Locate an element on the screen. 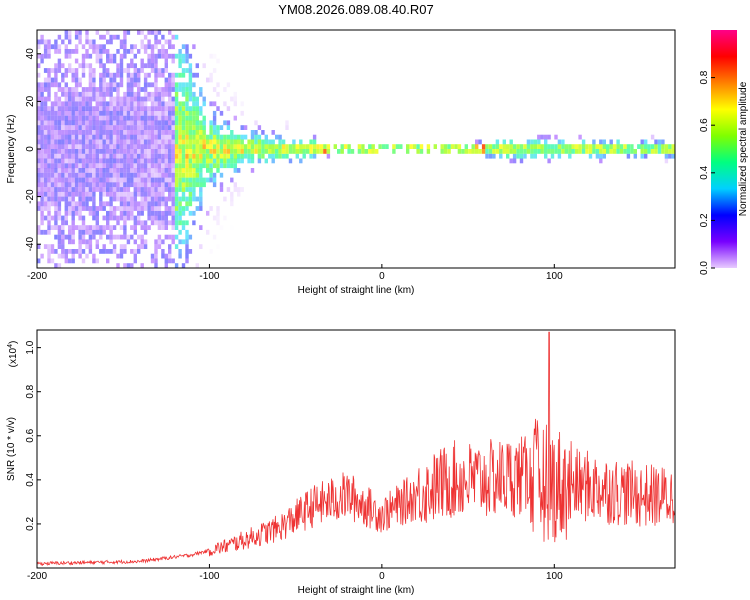  y-tick-label: 0.2 is located at coordinates (30, 524).